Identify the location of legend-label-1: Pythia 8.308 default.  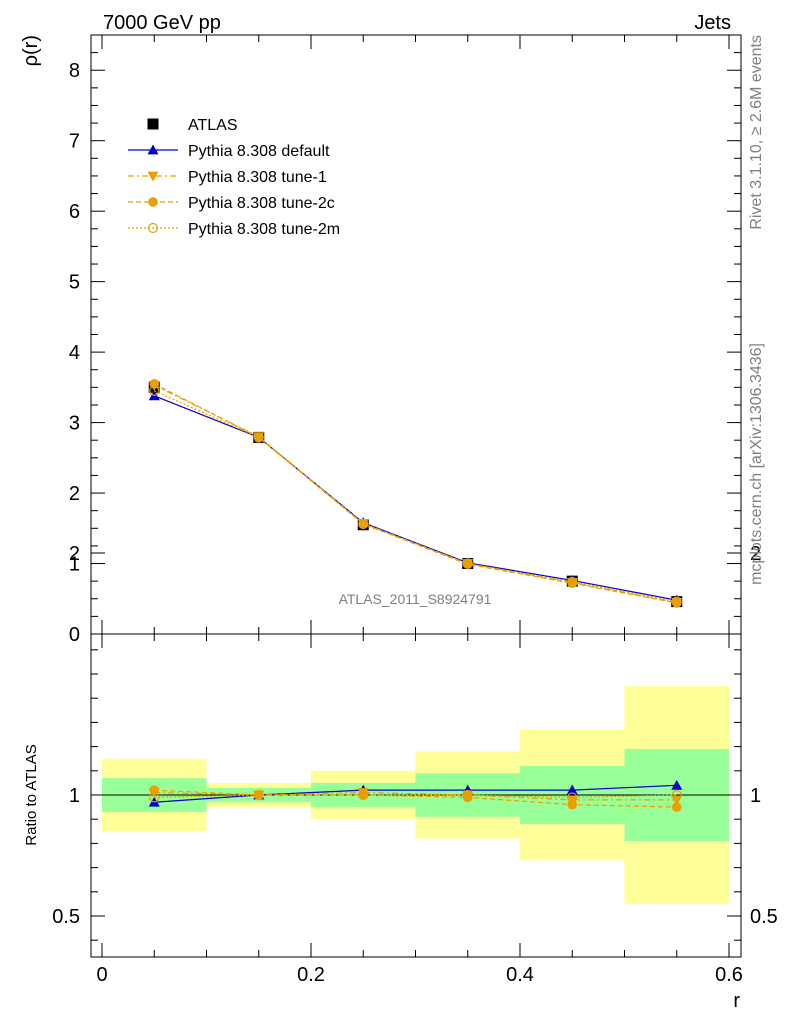
(259, 151).